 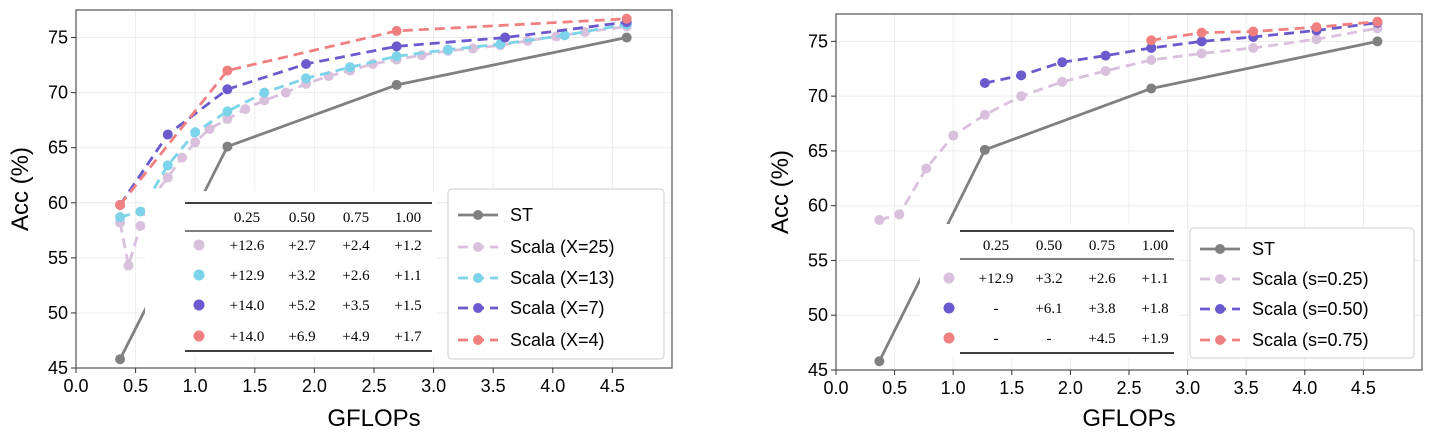 What do you see at coordinates (408, 337) in the screenshot?
I see `table-cell: +1.7` at bounding box center [408, 337].